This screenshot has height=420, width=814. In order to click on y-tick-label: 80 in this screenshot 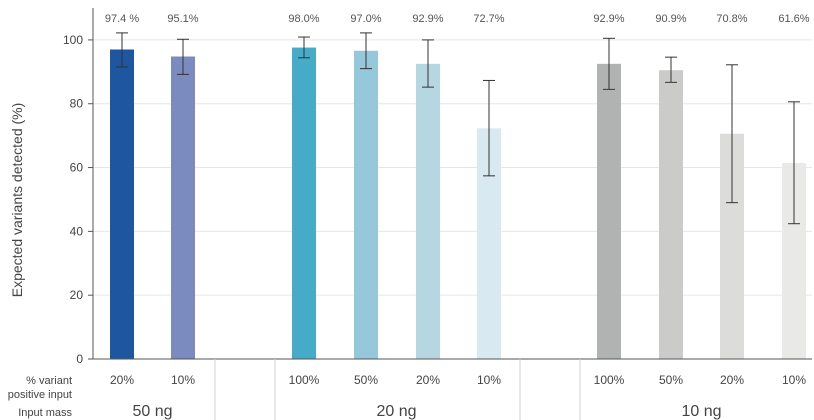, I will do `click(77, 104)`.